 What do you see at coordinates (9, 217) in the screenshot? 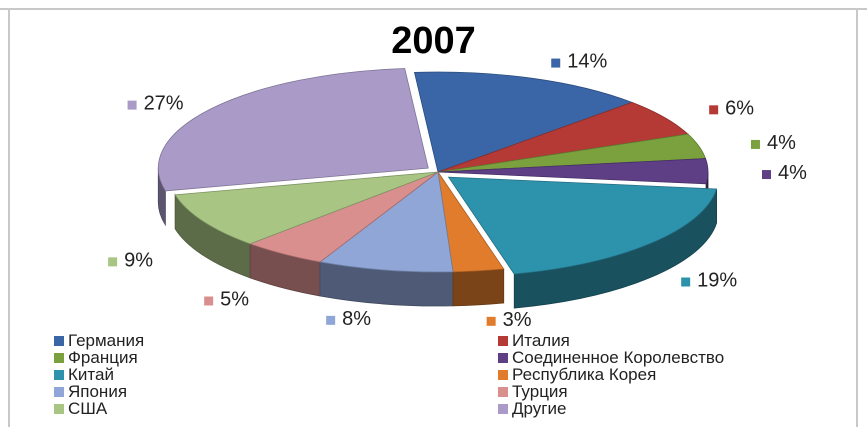
I see `frame-border-left` at bounding box center [9, 217].